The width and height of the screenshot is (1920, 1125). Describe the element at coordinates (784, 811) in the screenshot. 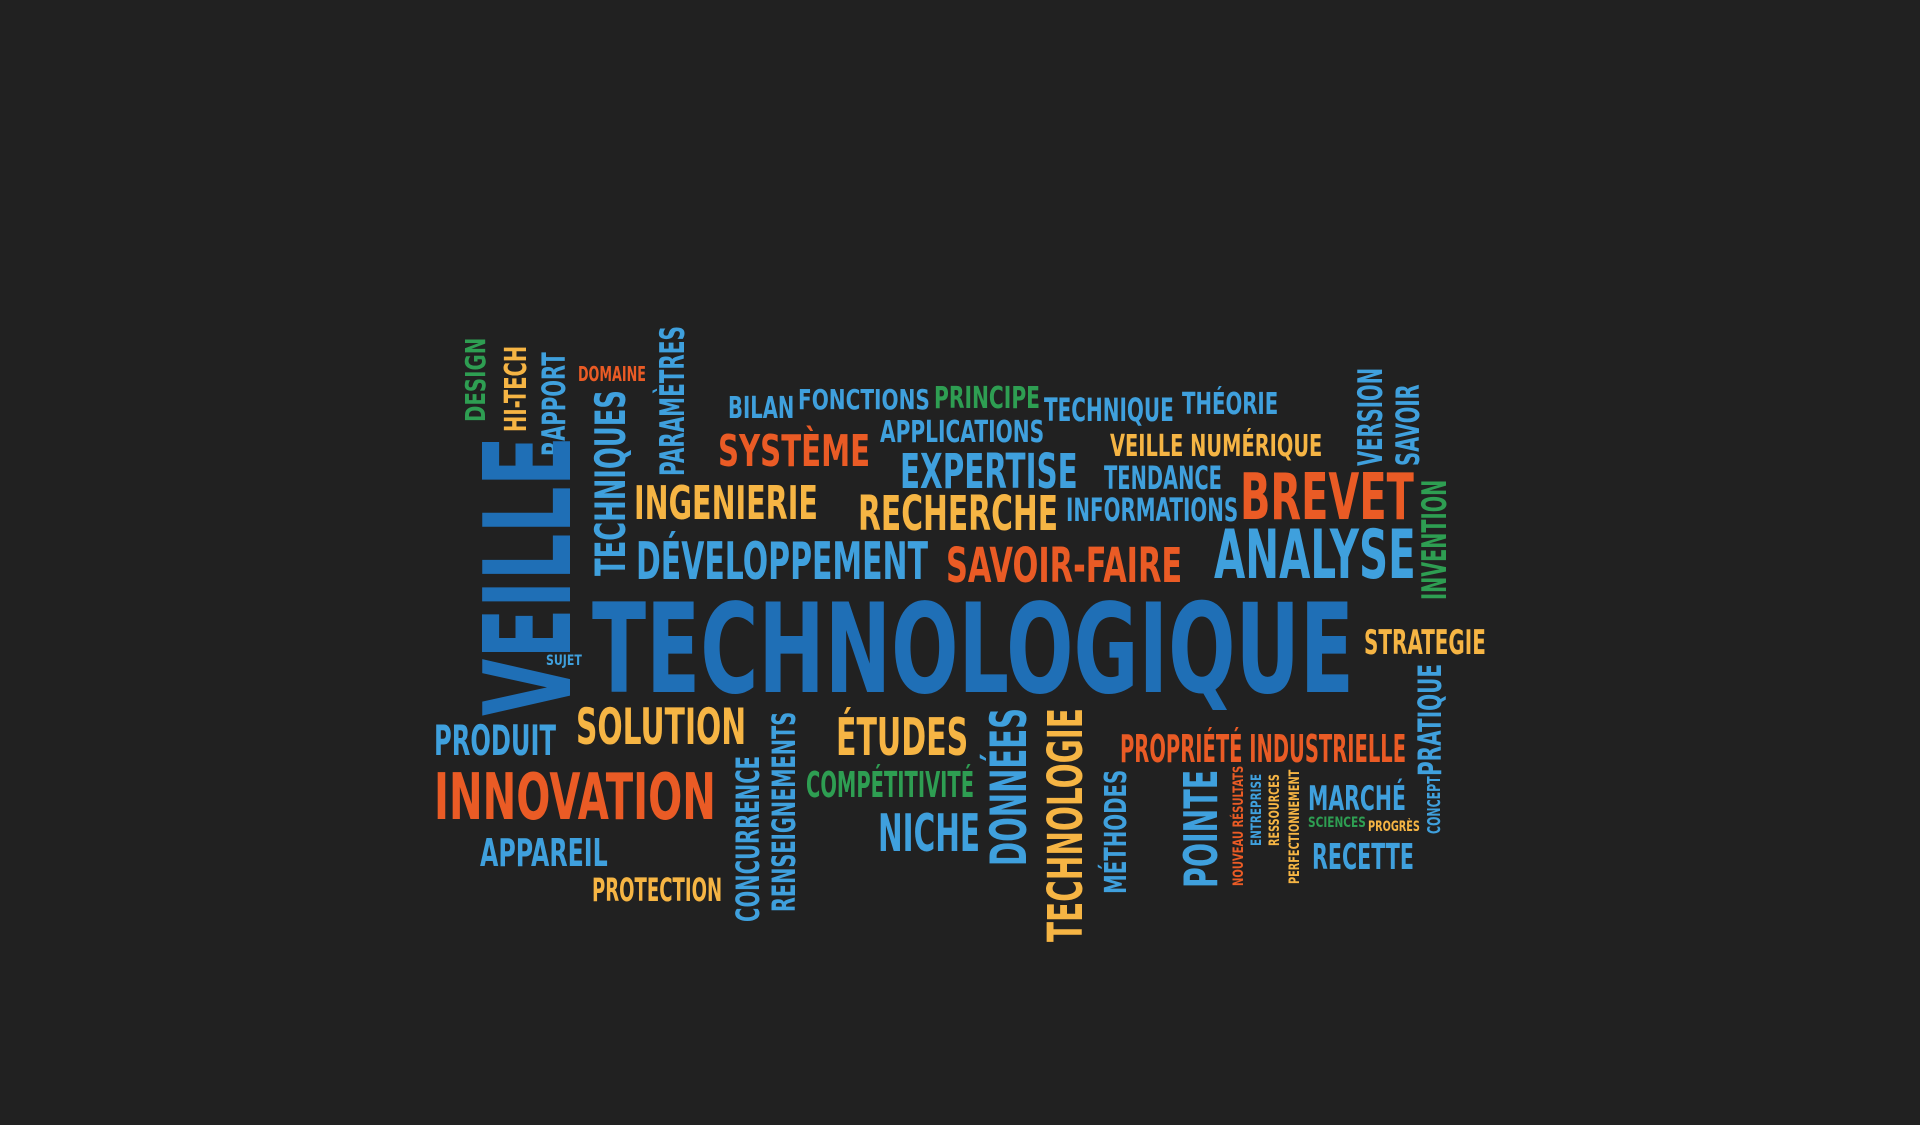

I see `word-renseignements: RENSEIGNEMENTS` at that location.